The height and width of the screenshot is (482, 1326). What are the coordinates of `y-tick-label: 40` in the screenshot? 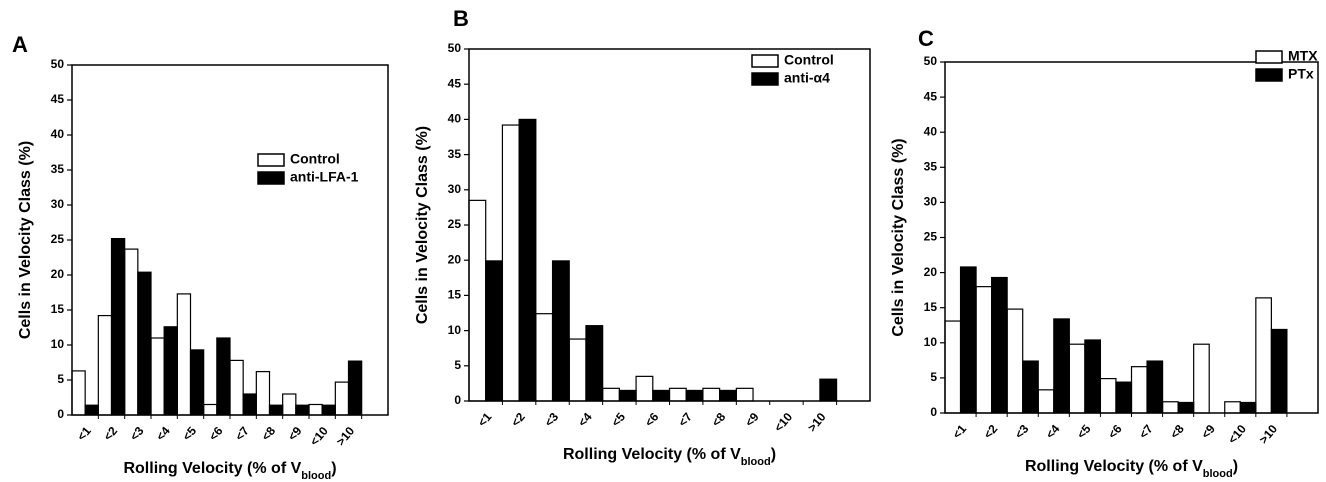 It's located at (455, 119).